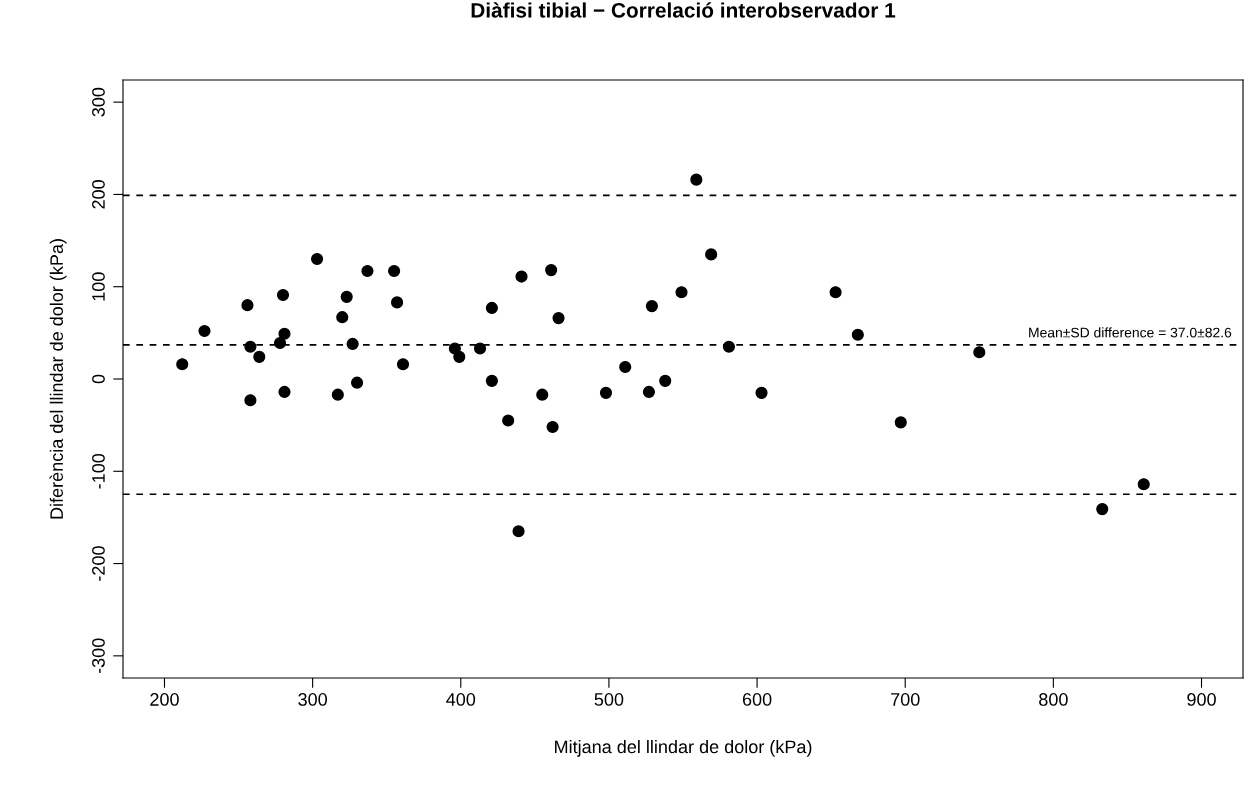  What do you see at coordinates (905, 699) in the screenshot?
I see `x-tick-label: 700` at bounding box center [905, 699].